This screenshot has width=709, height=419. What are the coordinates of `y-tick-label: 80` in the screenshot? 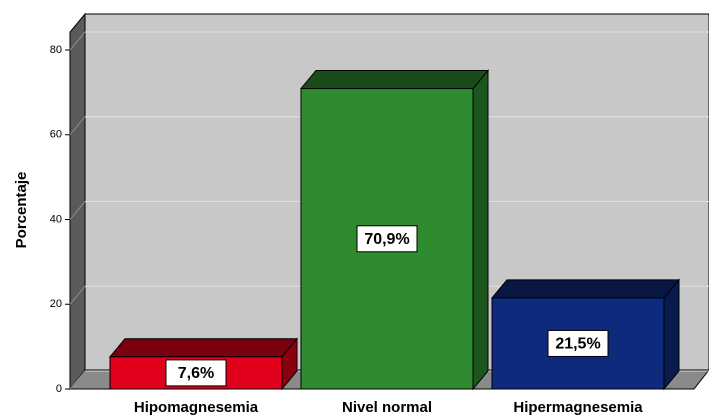 It's located at (56, 50).